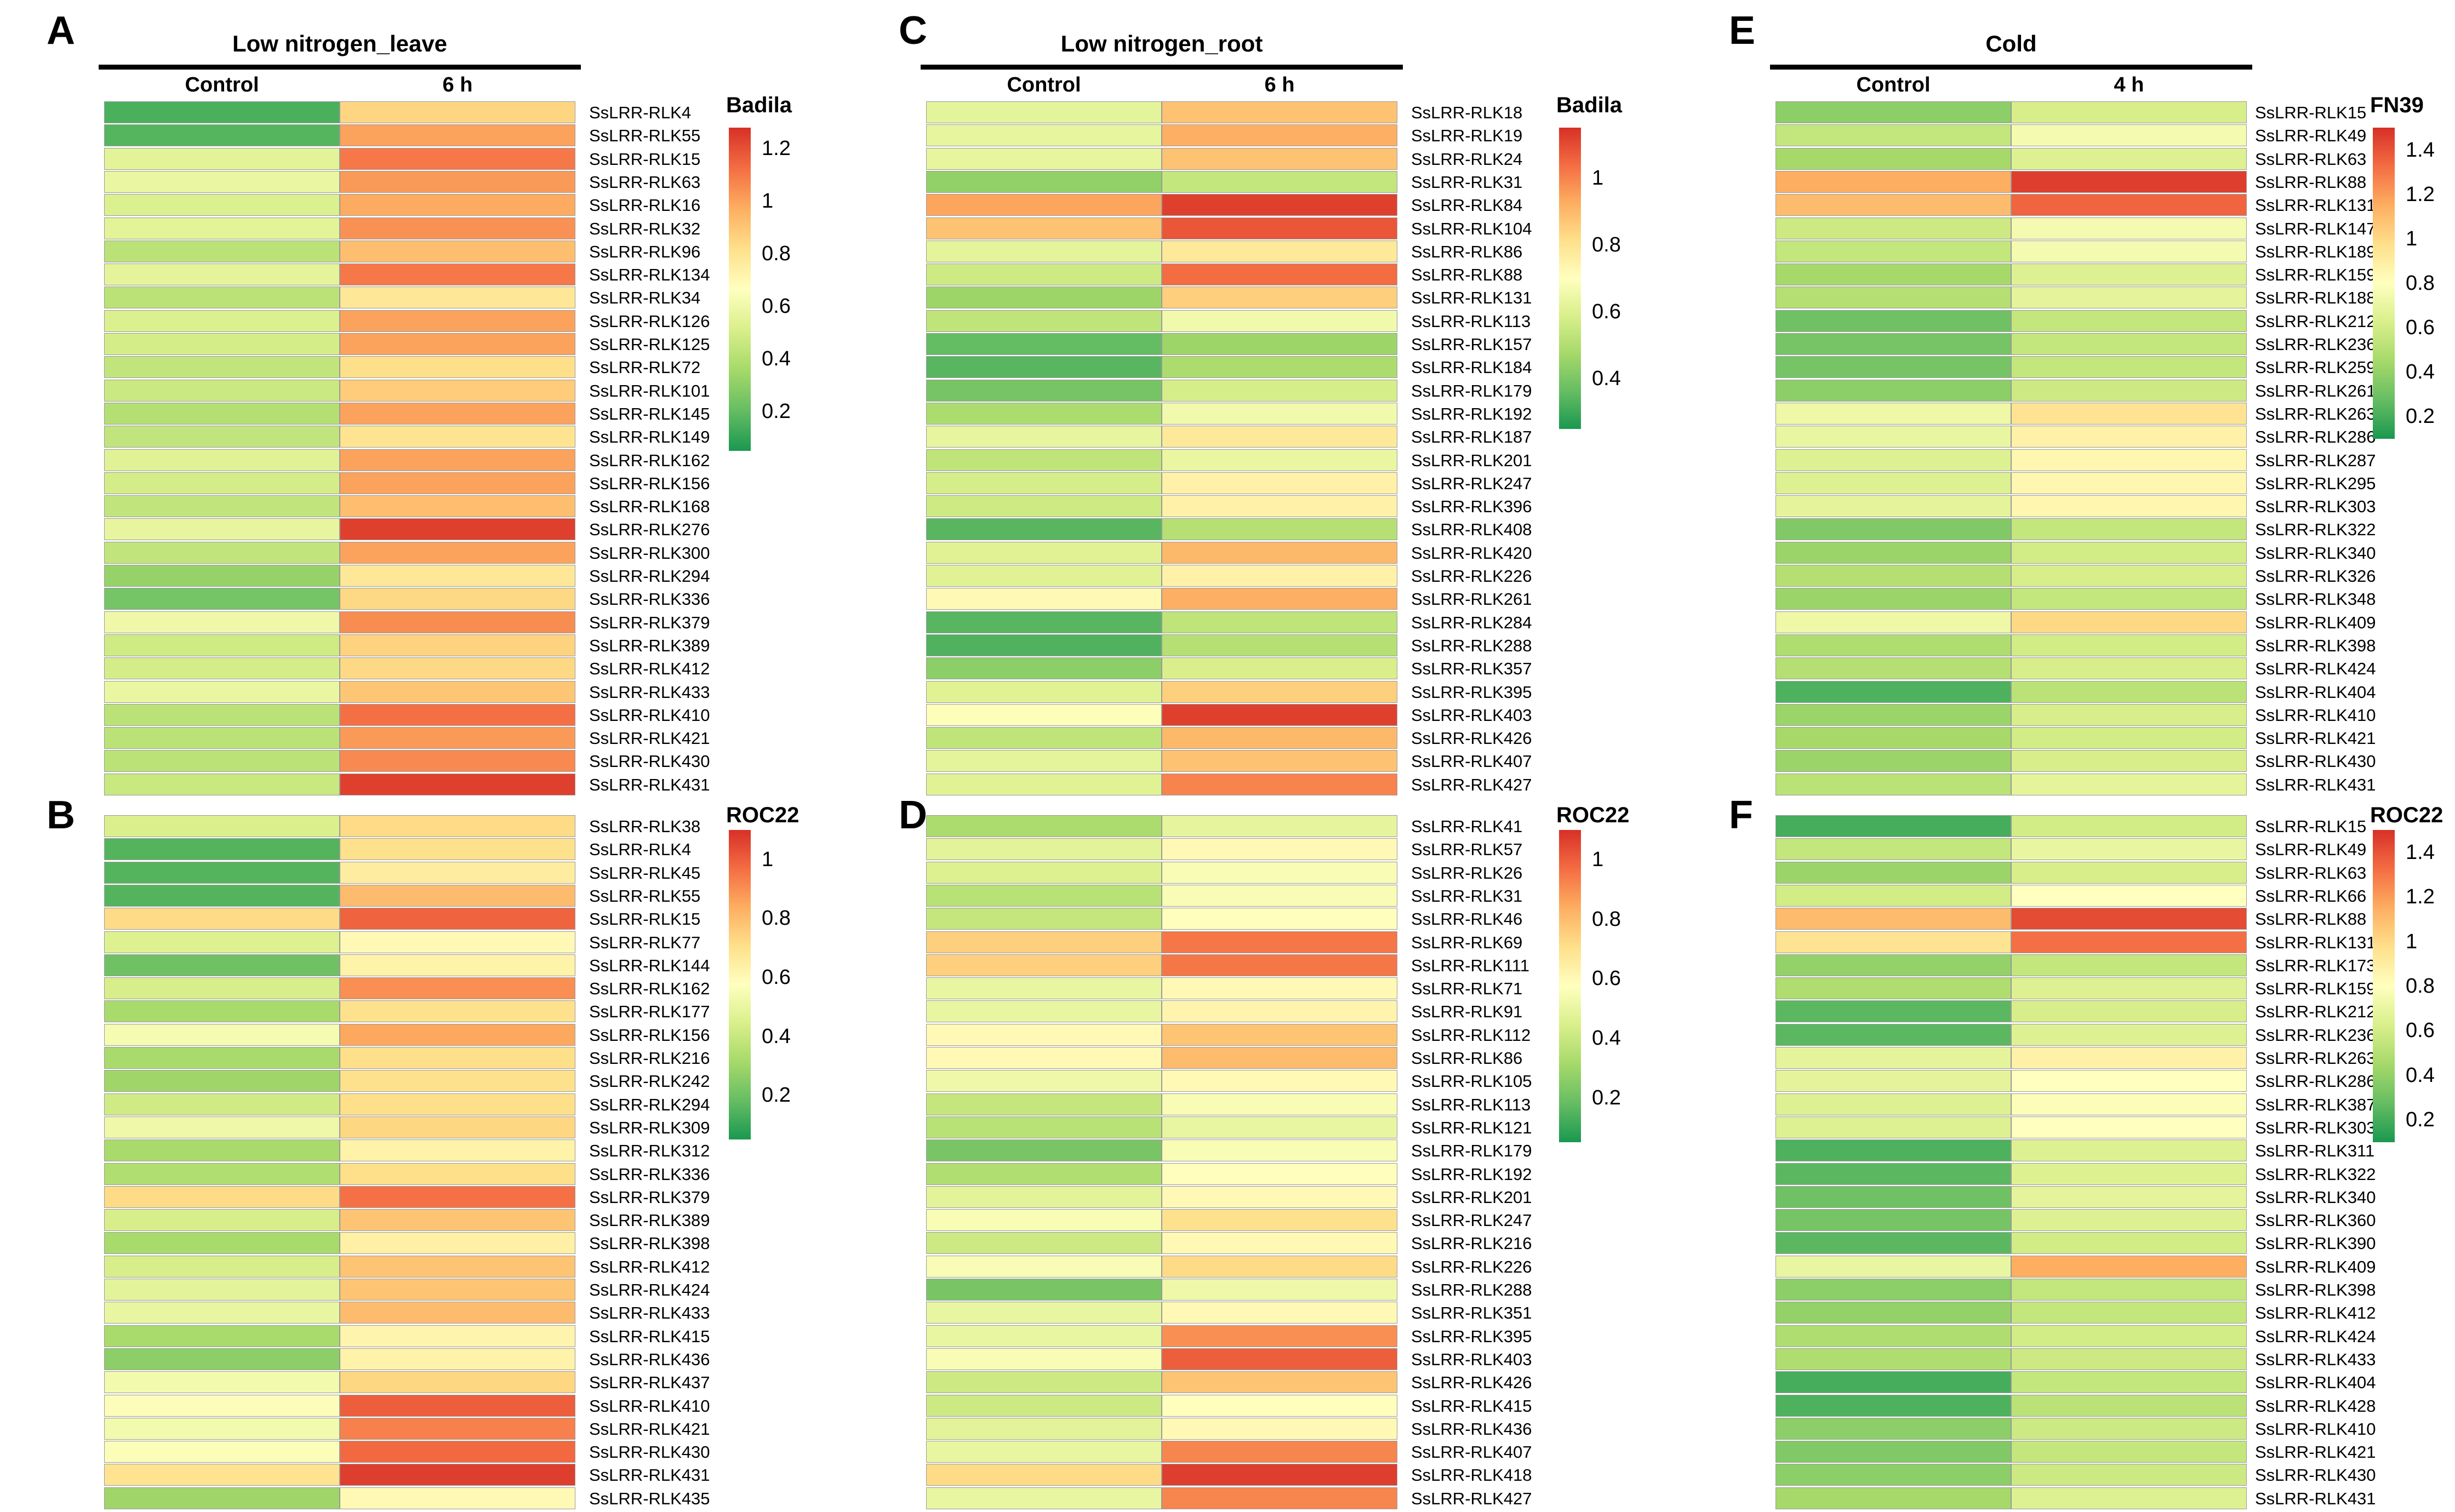 This screenshot has width=2455, height=1512. Describe the element at coordinates (649, 692) in the screenshot. I see `gene-label: SsLRR-RLK433` at that location.